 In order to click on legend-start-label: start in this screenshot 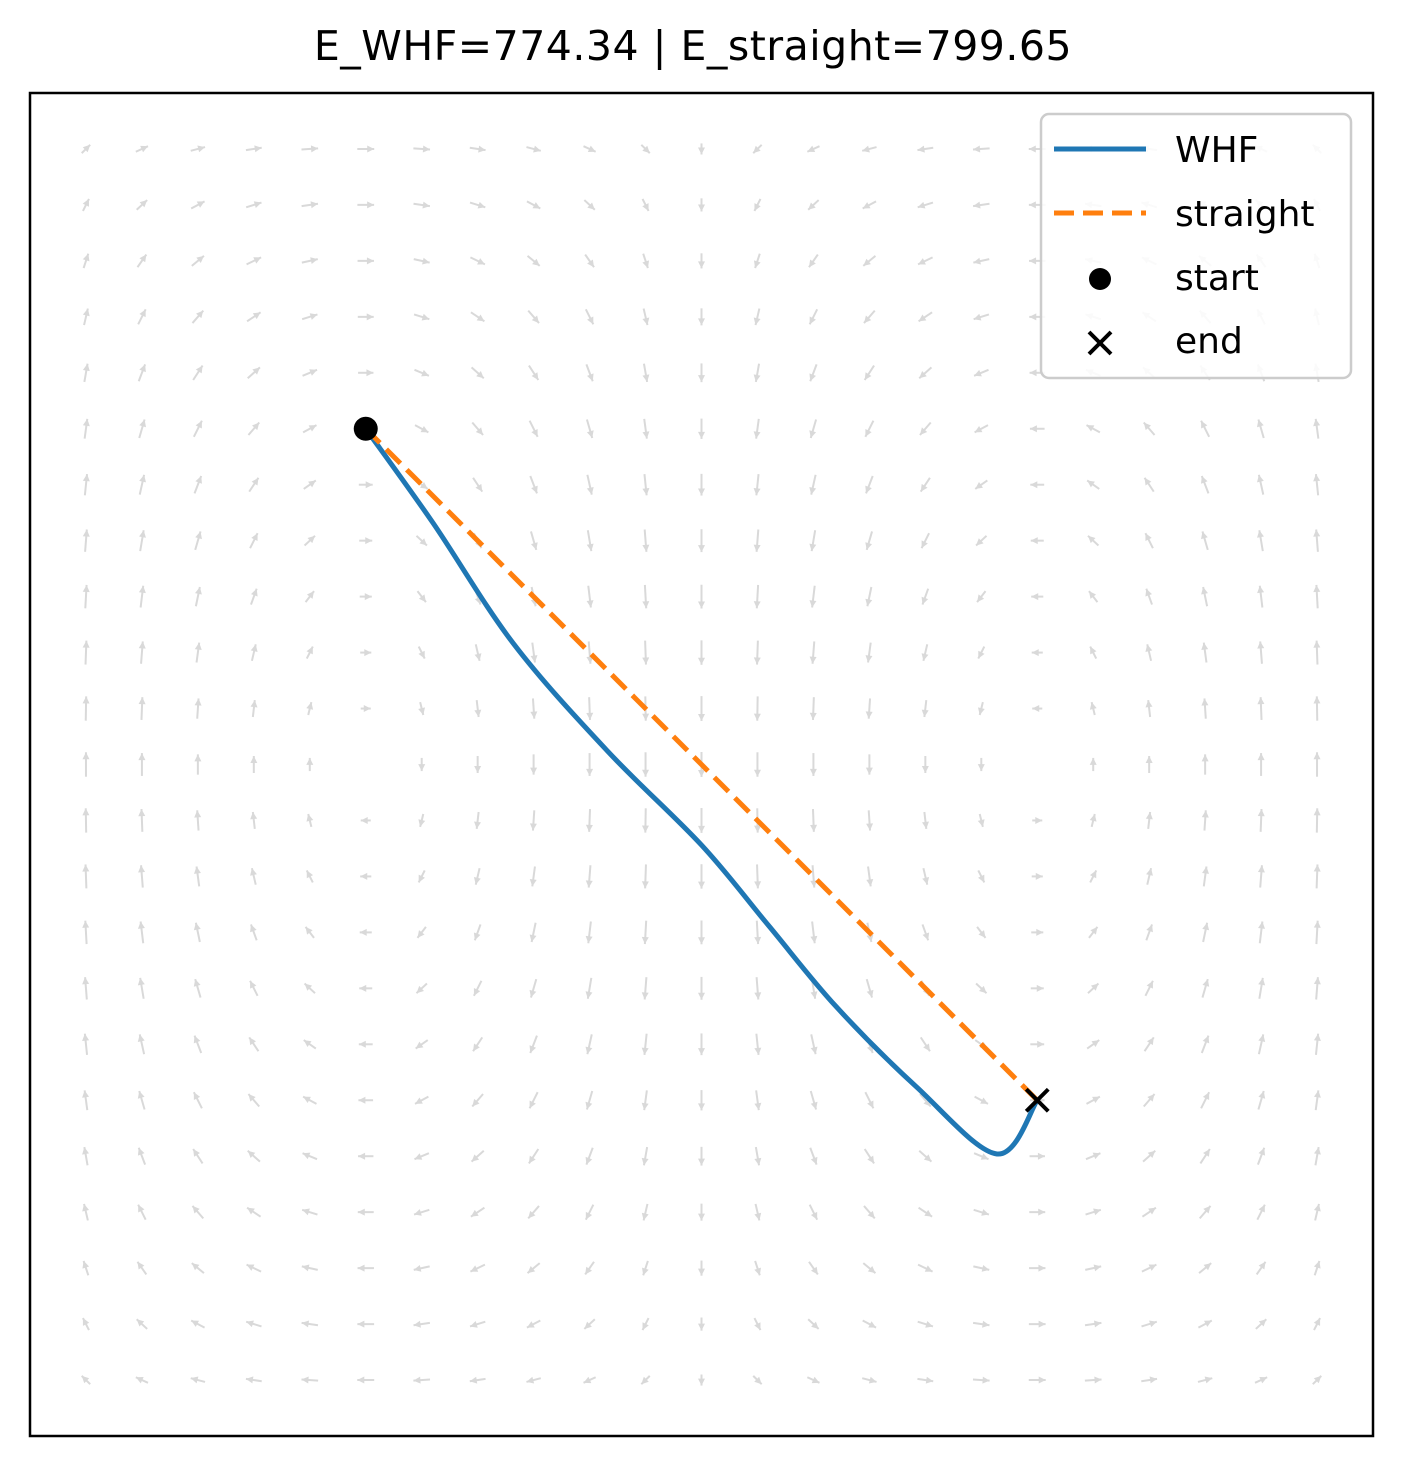, I will do `click(1217, 278)`.